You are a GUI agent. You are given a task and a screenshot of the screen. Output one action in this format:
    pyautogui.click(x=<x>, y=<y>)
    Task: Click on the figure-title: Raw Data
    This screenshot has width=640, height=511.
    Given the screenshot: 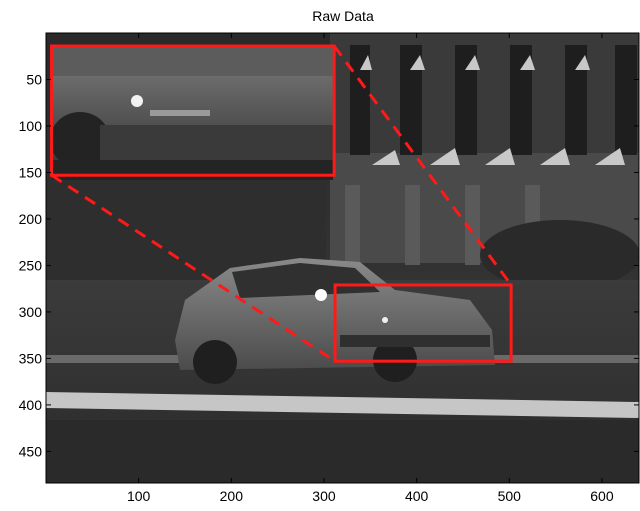 What is the action you would take?
    pyautogui.click(x=343, y=16)
    